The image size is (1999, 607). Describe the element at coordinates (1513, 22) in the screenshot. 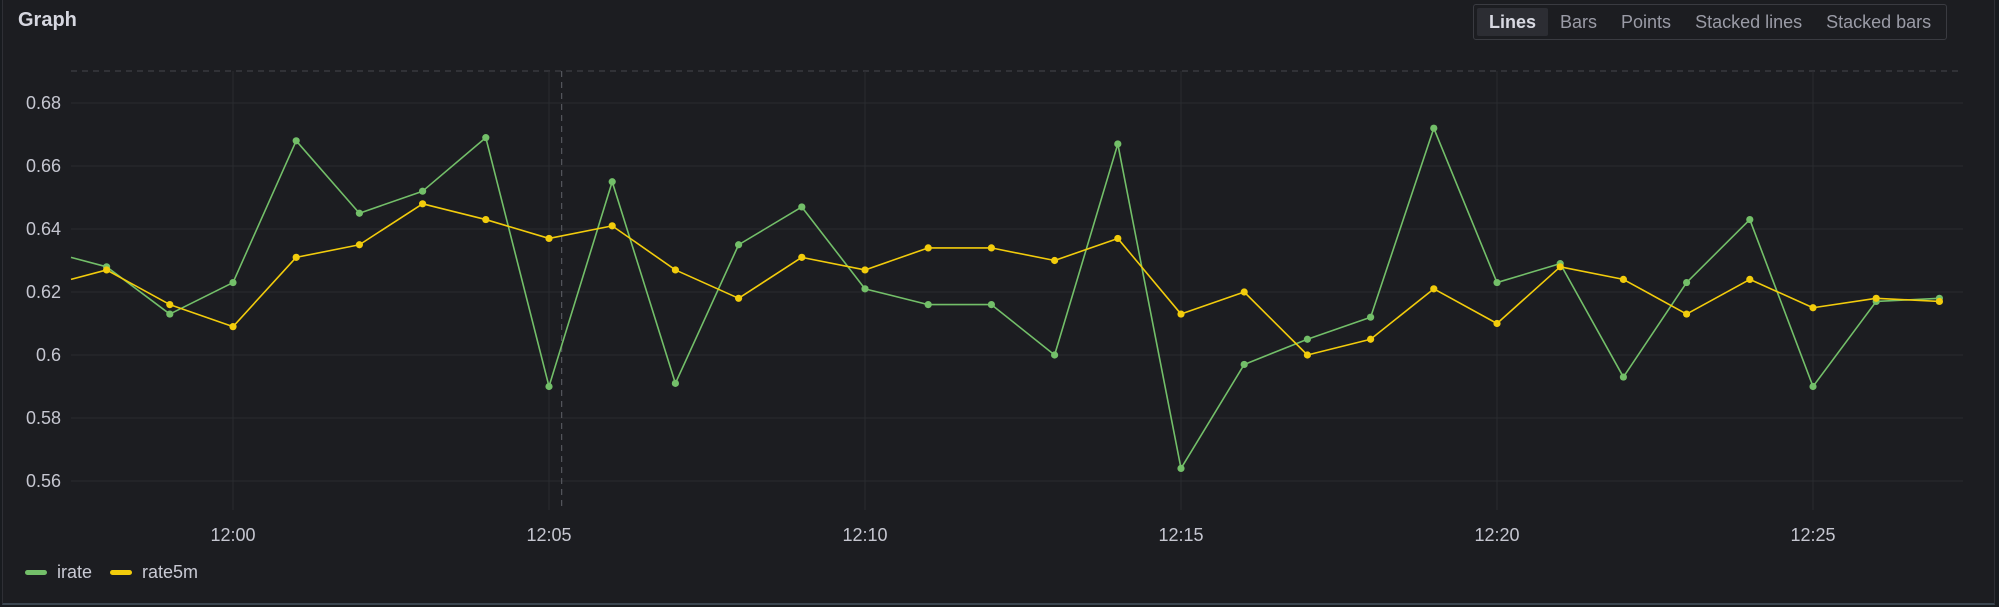

I see `mode-lines-button: Lines` at that location.